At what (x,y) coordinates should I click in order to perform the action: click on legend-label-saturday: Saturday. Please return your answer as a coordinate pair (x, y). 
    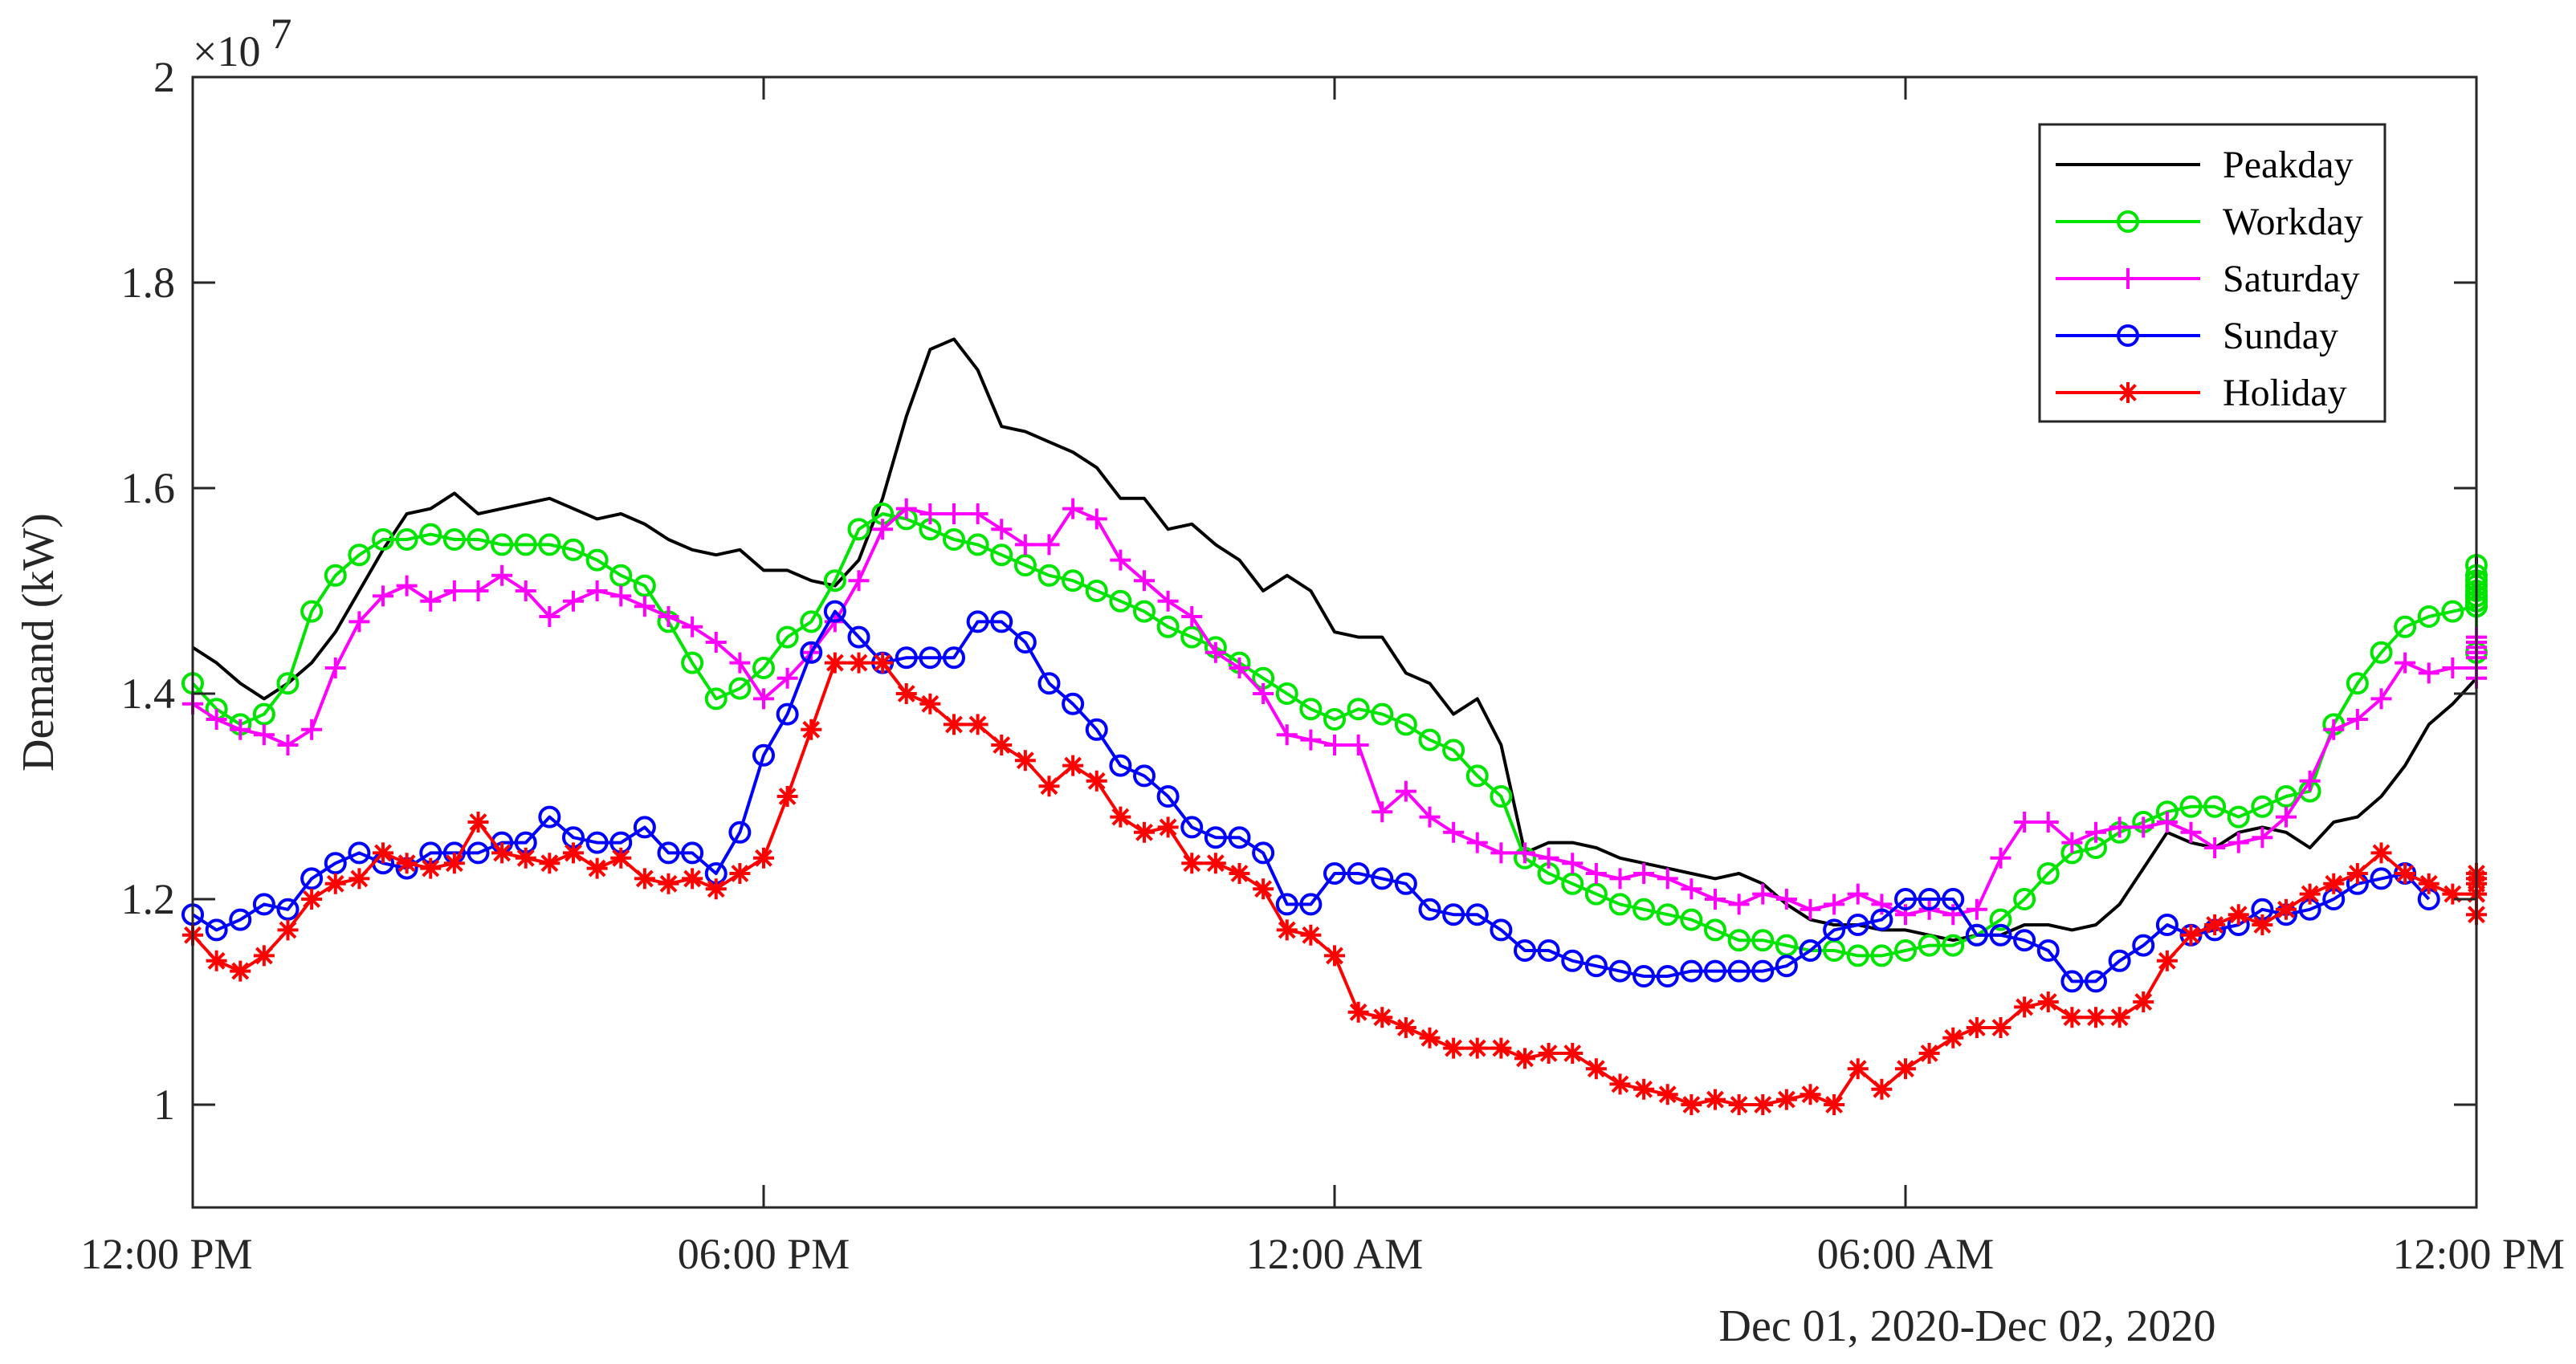
    Looking at the image, I should click on (2291, 279).